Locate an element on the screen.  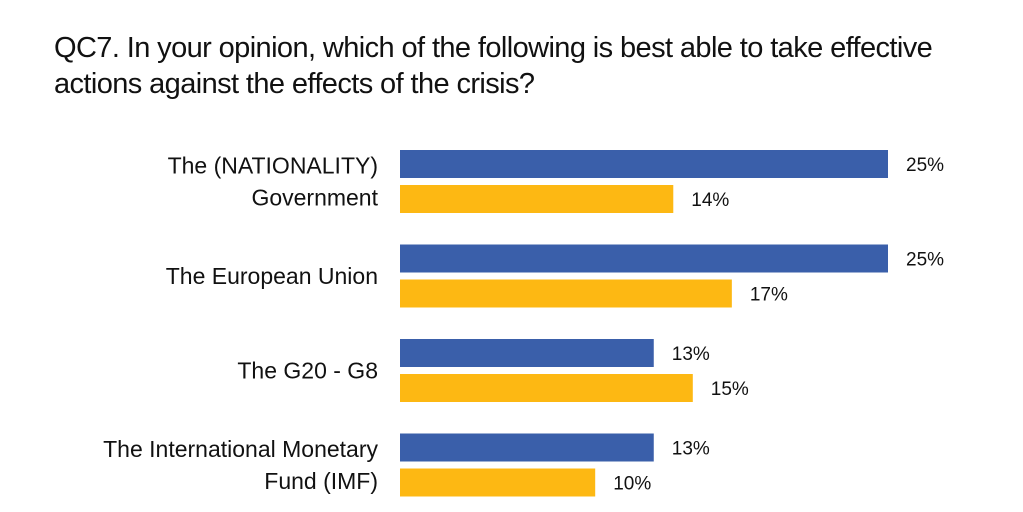
value-label-the-nationality-government-series-2: 14% is located at coordinates (710, 200).